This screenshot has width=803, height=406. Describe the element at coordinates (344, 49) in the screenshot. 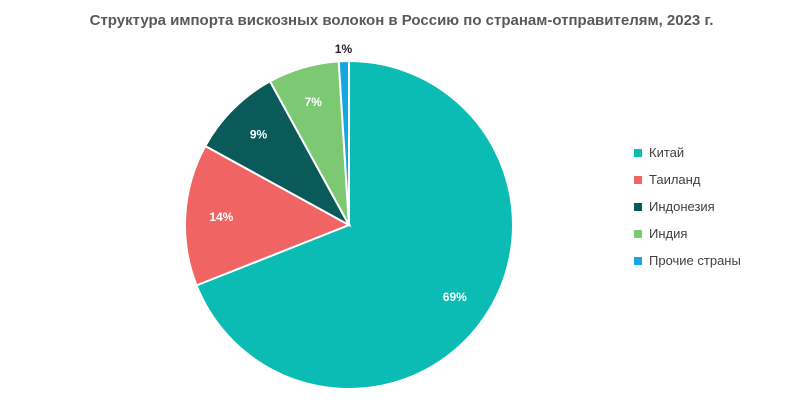

I see `data-label-other: 1%` at that location.